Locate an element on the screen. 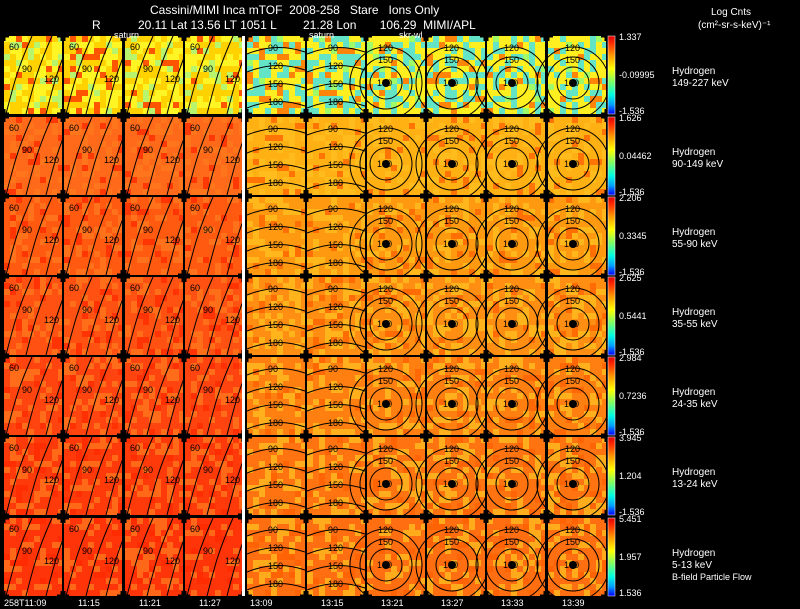 The height and width of the screenshot is (609, 800). heatmap-panel-r1-c4: 90 120 150 180 is located at coordinates (276, 156).